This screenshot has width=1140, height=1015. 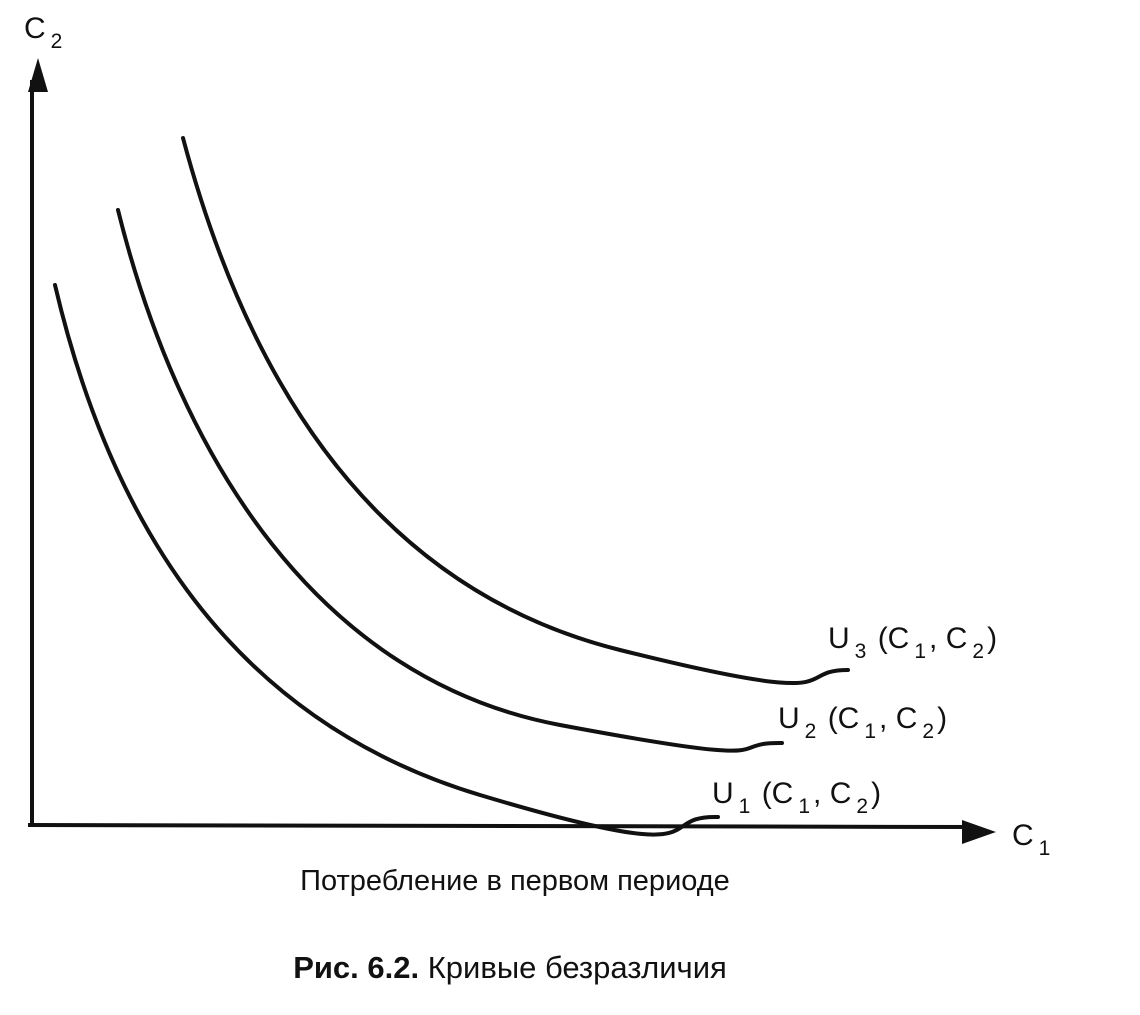 I want to click on caption-title: Кривые безразличия, so click(x=577, y=967).